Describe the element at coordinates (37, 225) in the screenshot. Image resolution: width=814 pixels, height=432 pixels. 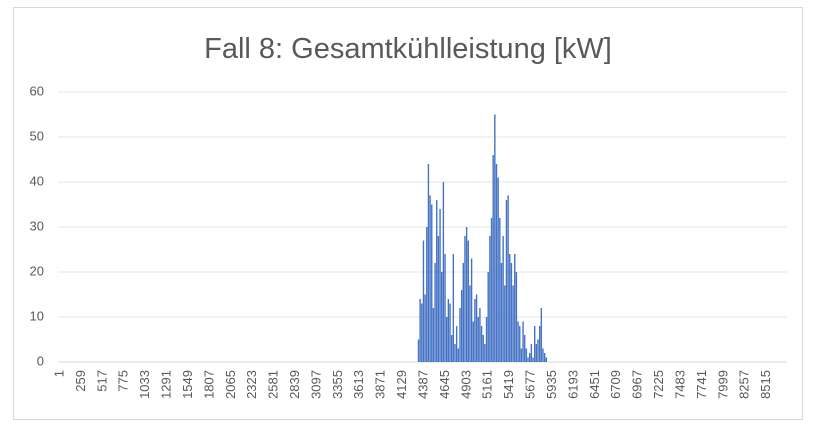
I see `y-tick-label: 30` at that location.